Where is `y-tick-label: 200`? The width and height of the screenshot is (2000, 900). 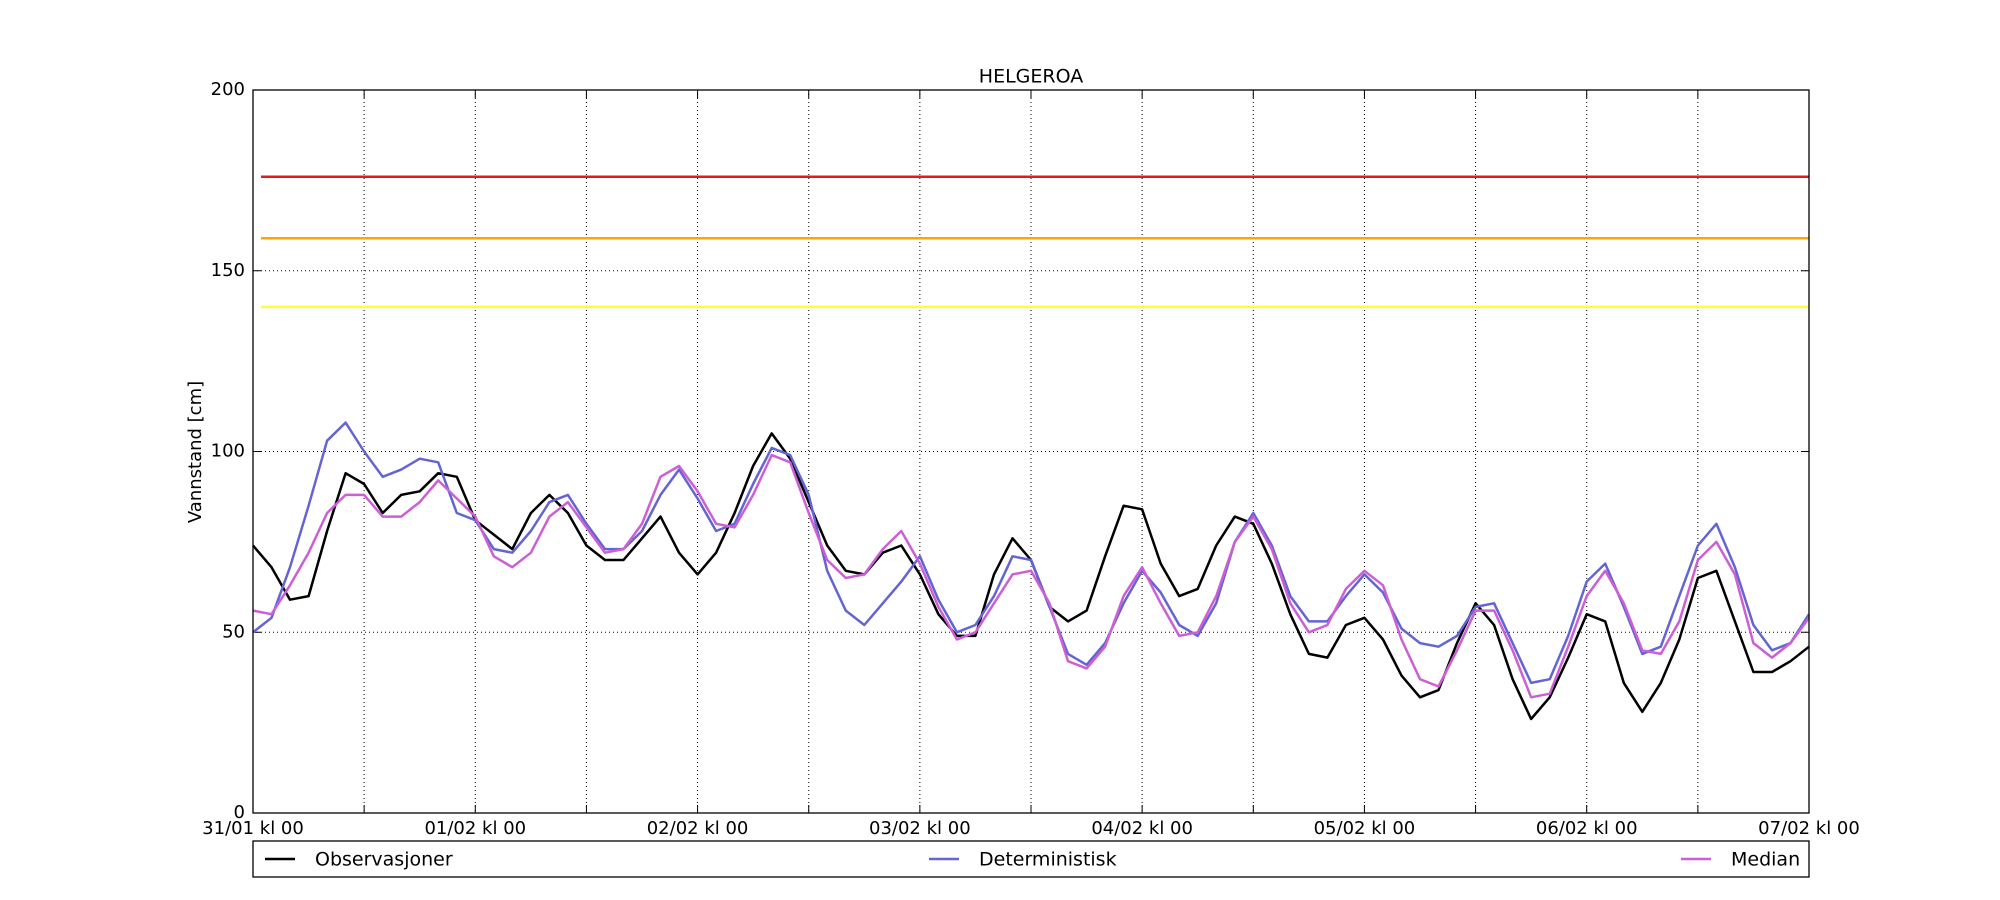 y-tick-label: 200 is located at coordinates (228, 89).